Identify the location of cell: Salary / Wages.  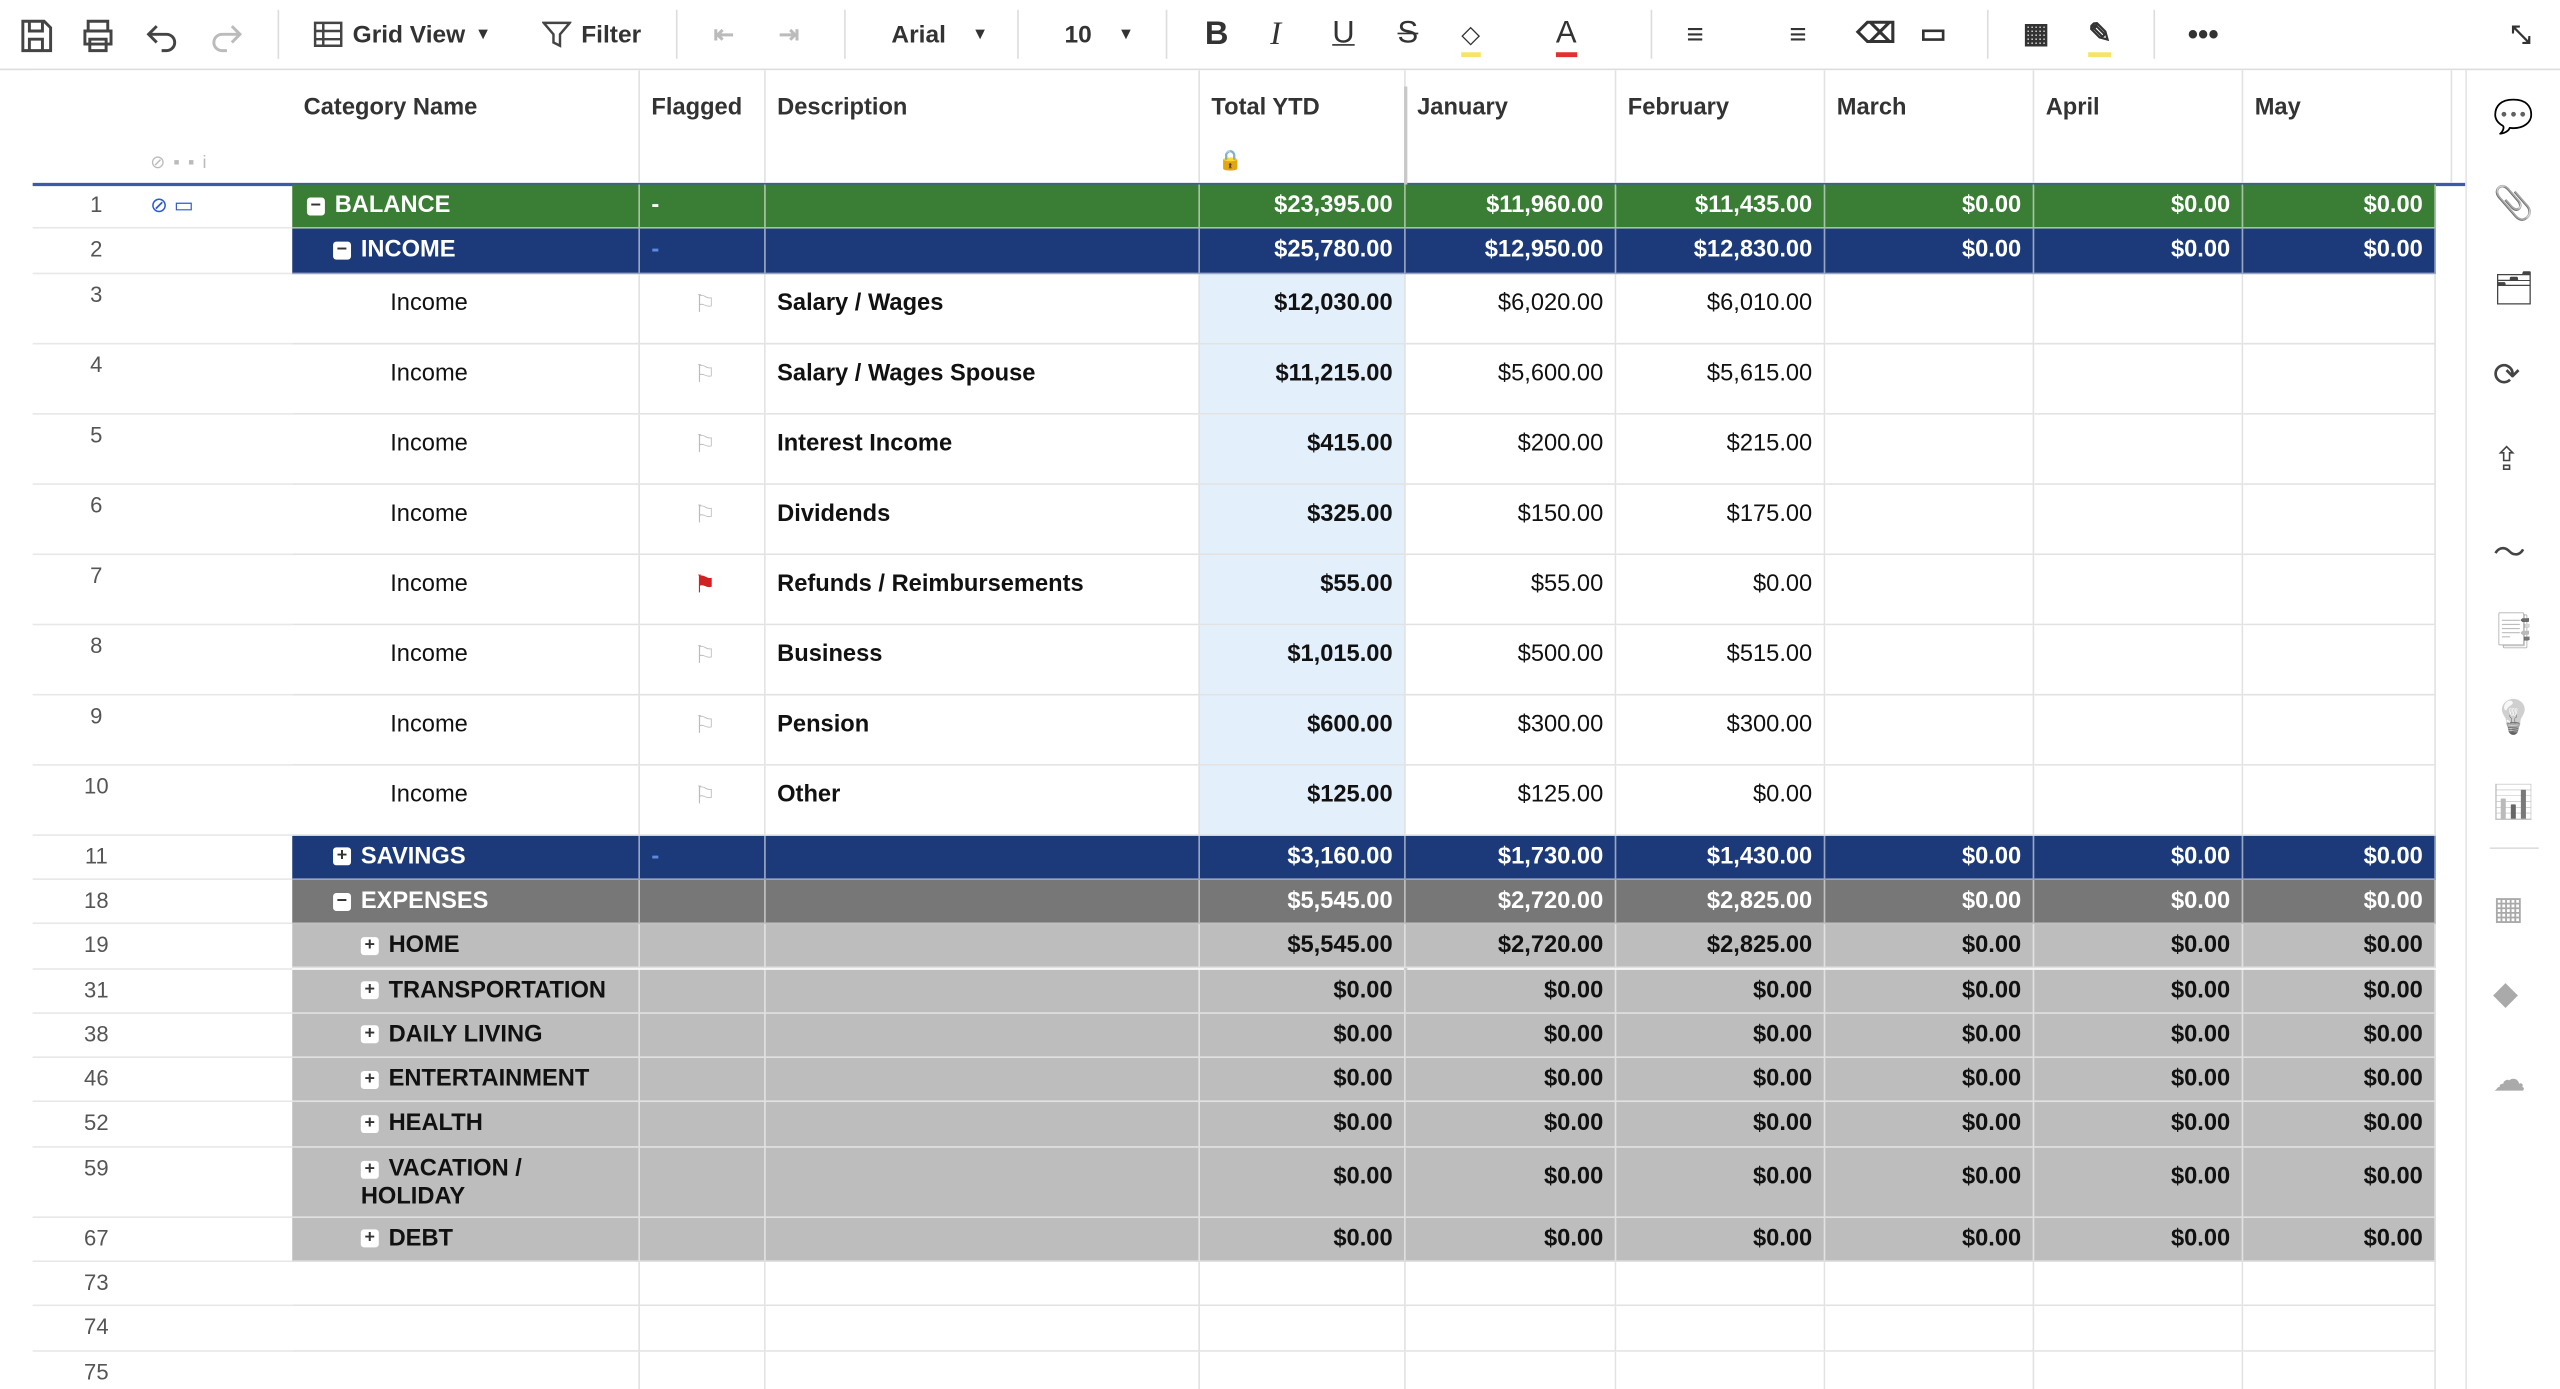
(982, 308).